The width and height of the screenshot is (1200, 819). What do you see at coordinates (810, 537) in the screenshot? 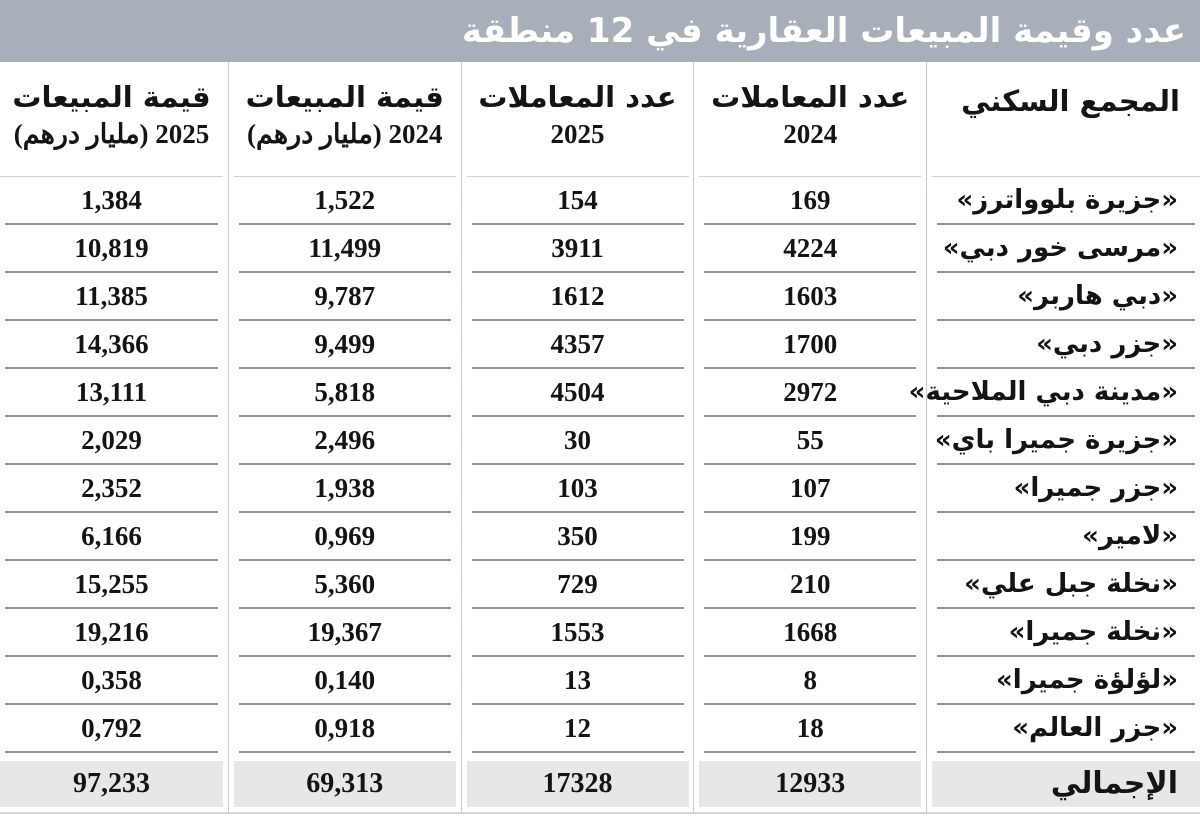
I see `transactions-2024-cell: 199` at bounding box center [810, 537].